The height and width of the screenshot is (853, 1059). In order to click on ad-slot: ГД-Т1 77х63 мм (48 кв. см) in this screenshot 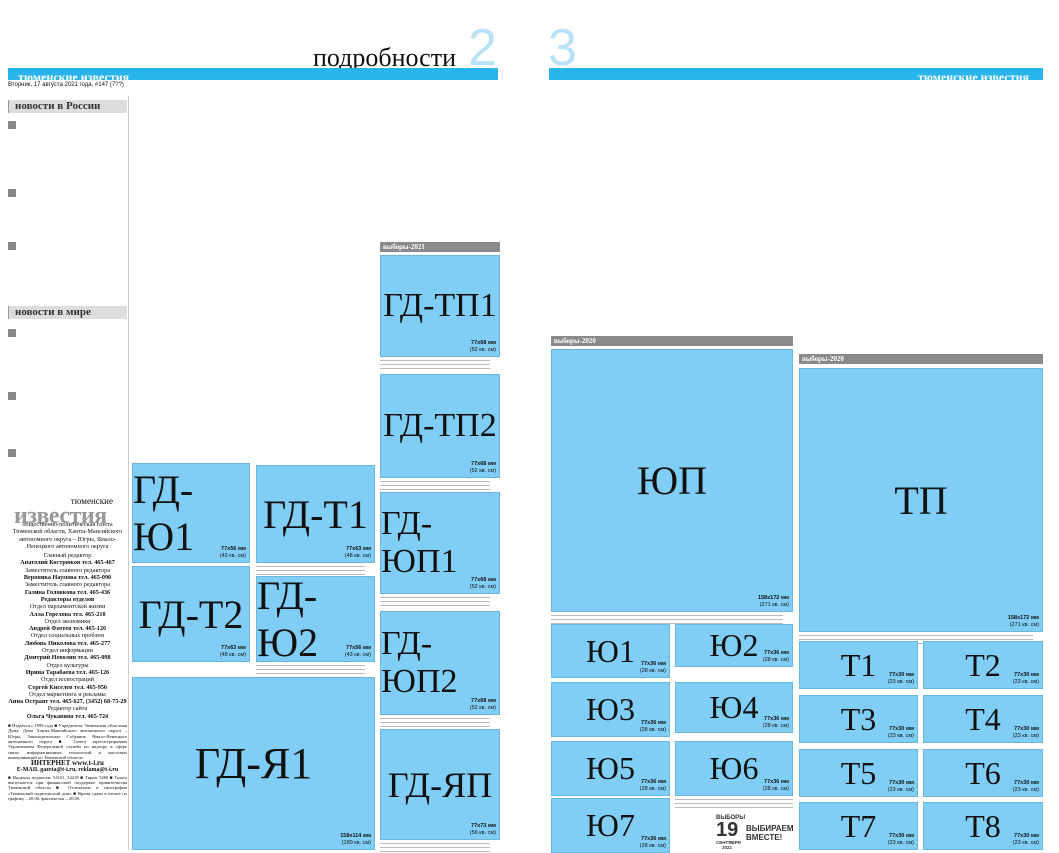, I will do `click(315, 514)`.